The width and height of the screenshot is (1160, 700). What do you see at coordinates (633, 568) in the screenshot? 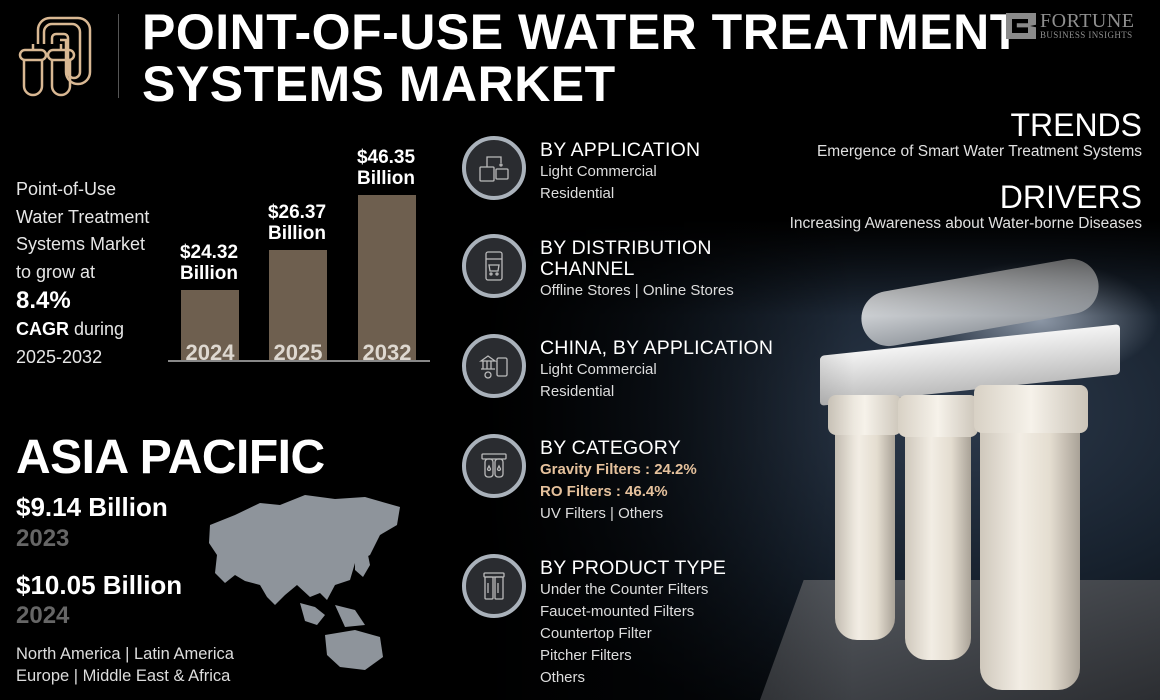
I see `segment-title: BY PRODUCT TYPE` at bounding box center [633, 568].